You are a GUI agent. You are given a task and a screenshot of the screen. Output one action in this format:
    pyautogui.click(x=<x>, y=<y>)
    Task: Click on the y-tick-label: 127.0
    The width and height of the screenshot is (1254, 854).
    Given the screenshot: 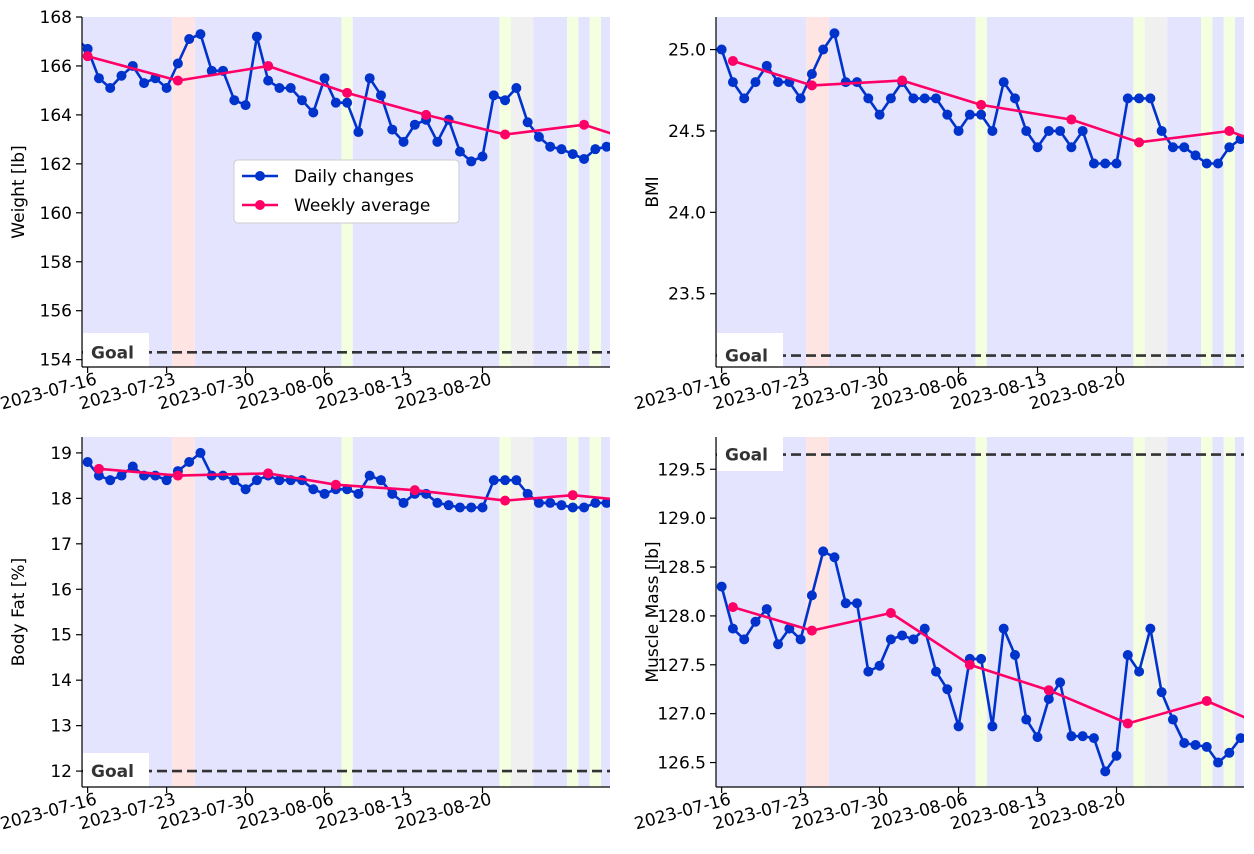 What is the action you would take?
    pyautogui.click(x=681, y=715)
    